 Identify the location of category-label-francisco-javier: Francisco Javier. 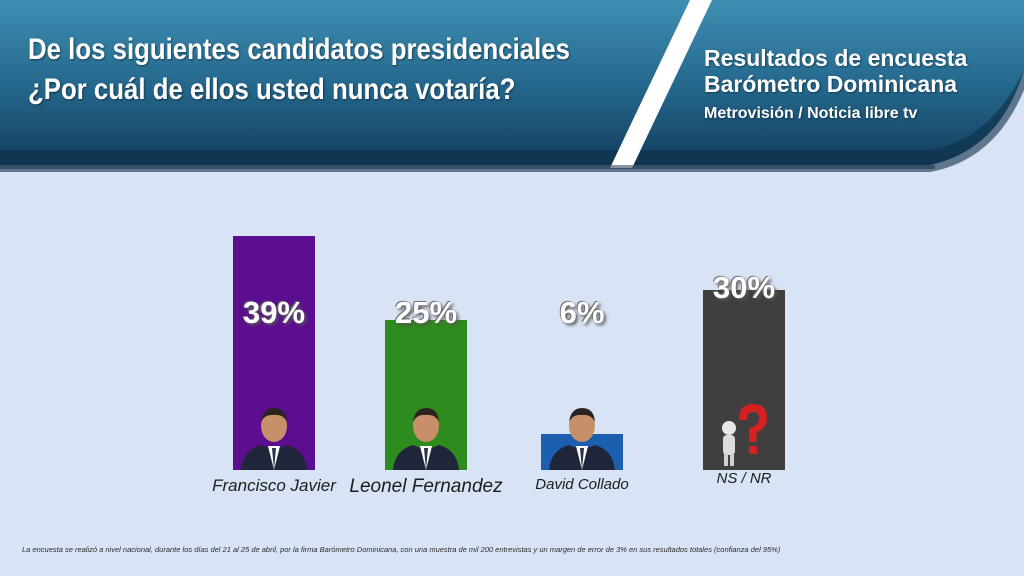
(274, 485).